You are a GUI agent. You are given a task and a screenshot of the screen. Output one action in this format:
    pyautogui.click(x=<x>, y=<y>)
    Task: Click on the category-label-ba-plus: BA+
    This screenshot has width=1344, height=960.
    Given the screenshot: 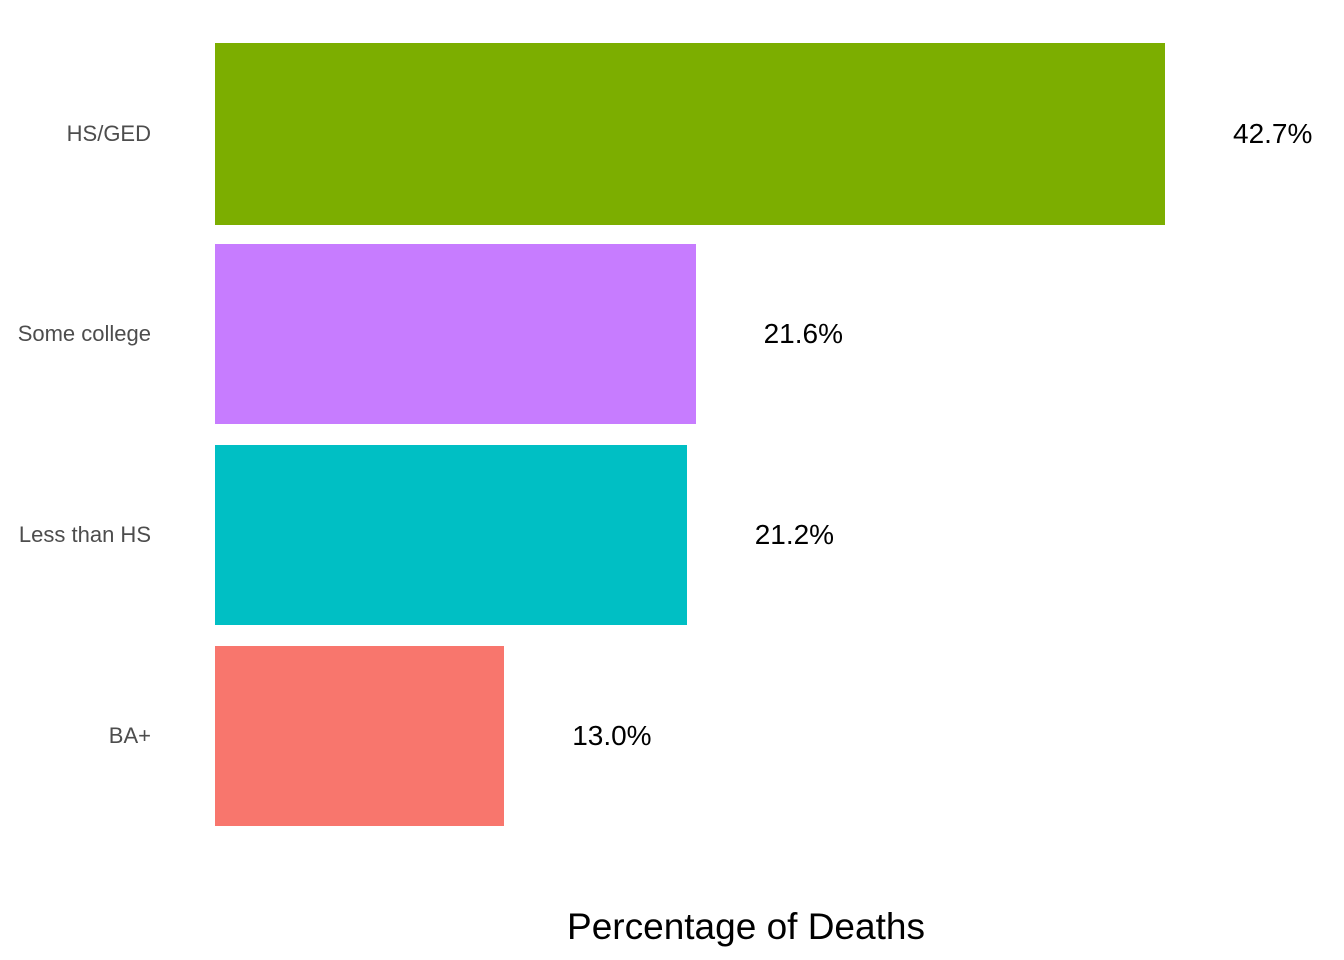 What is the action you would take?
    pyautogui.click(x=129, y=735)
    